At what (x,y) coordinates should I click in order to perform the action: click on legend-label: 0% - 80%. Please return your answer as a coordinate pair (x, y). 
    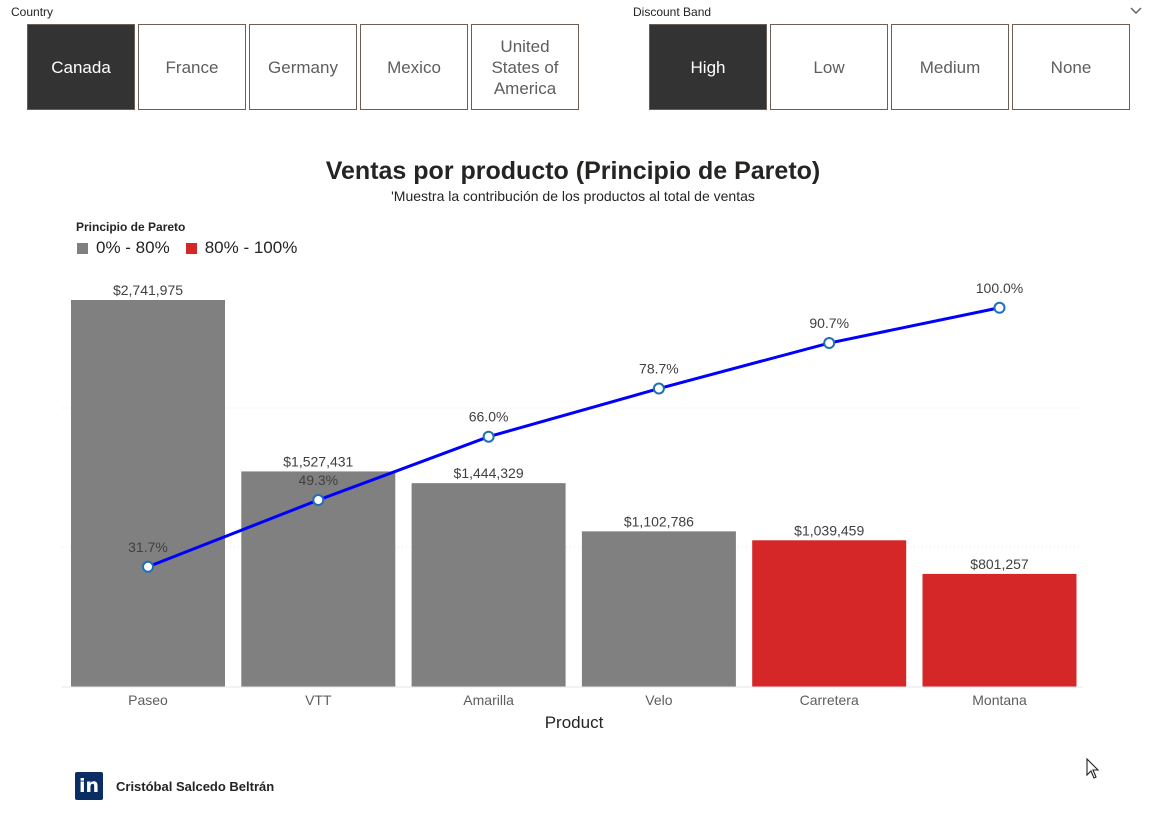
    Looking at the image, I should click on (133, 247).